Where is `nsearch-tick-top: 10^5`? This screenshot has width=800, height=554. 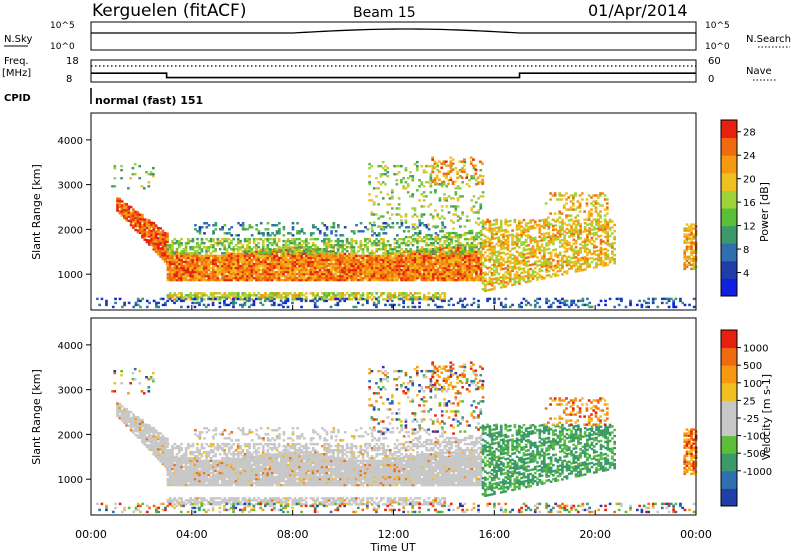 nsearch-tick-top: 10^5 is located at coordinates (717, 26).